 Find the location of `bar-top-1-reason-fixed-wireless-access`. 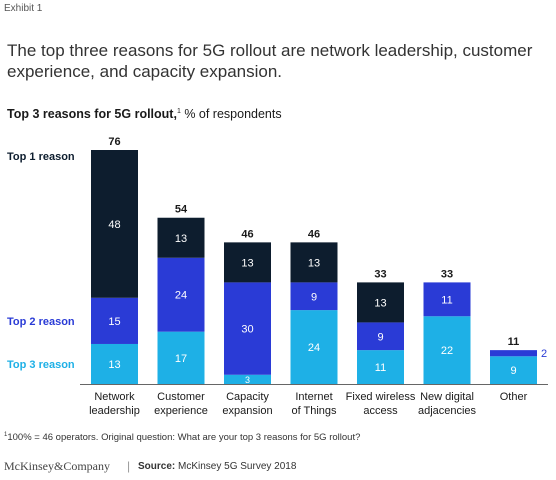

bar-top-1-reason-fixed-wireless-access is located at coordinates (380, 302).